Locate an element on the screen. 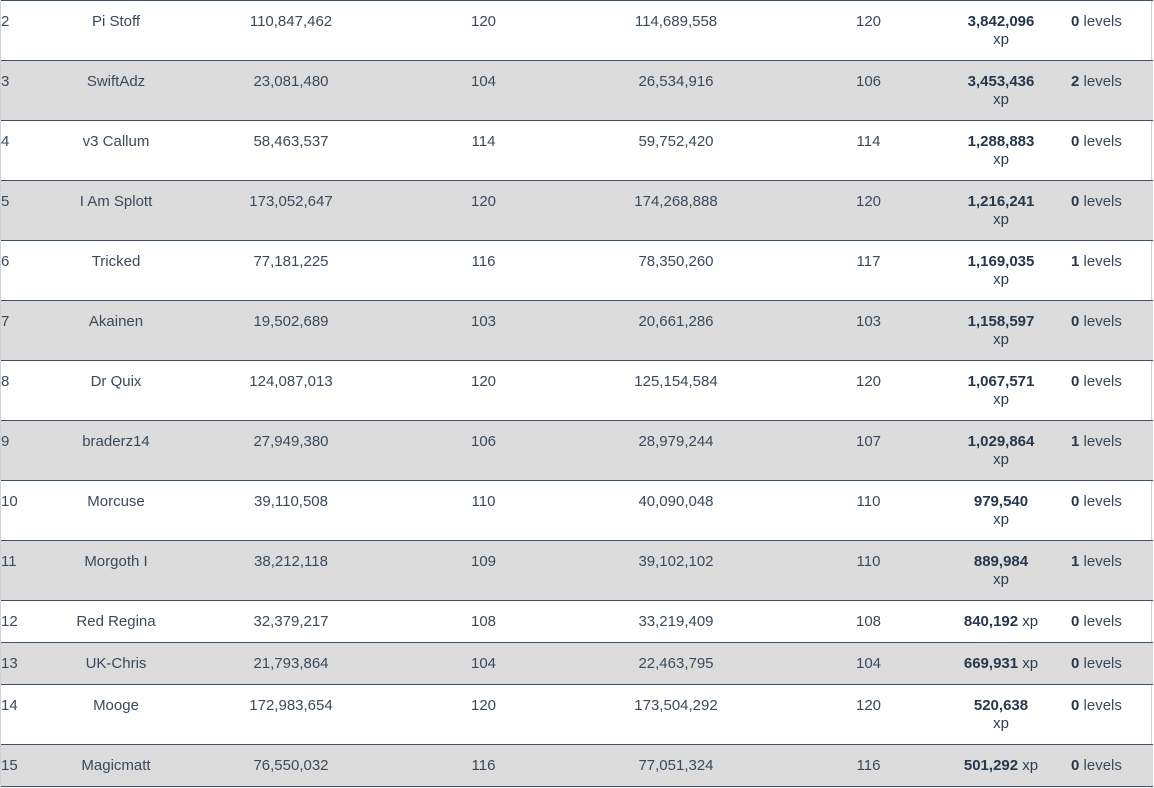  xp-gained-cell: 1,158,597 xp is located at coordinates (1001, 330).